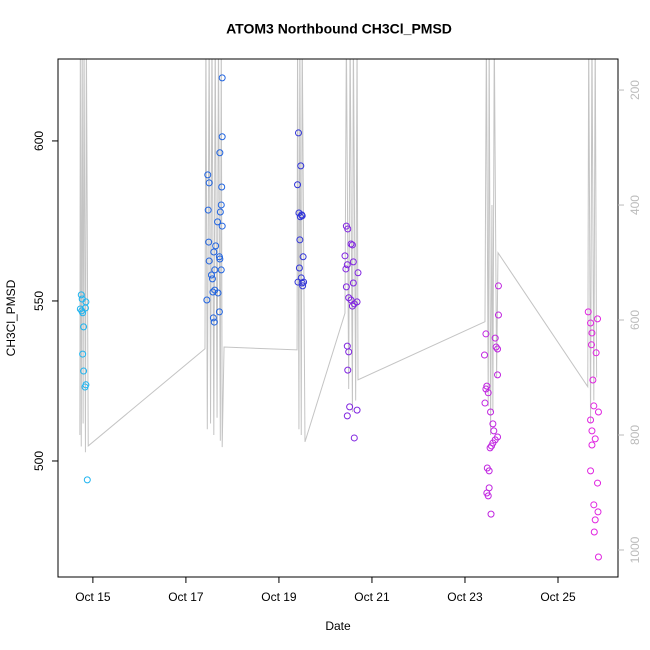 Image resolution: width=650 pixels, height=650 pixels. What do you see at coordinates (93, 597) in the screenshot?
I see `x-tick-label: Oct 15` at bounding box center [93, 597].